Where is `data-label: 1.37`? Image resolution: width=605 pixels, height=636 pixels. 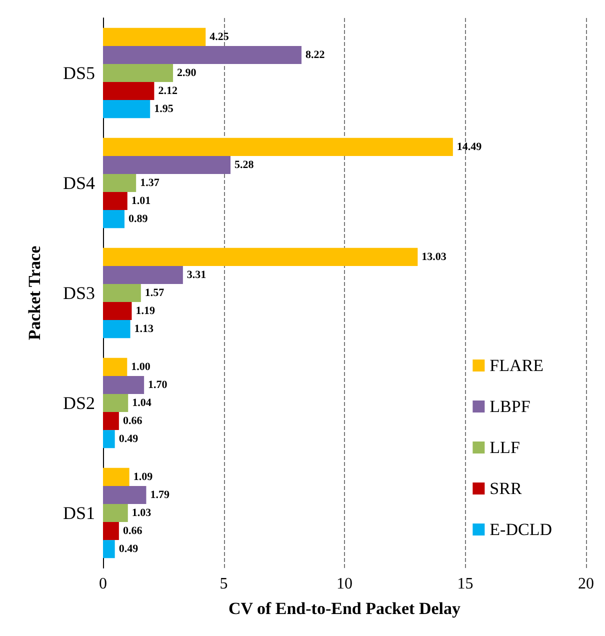
data-label: 1.37 is located at coordinates (150, 183).